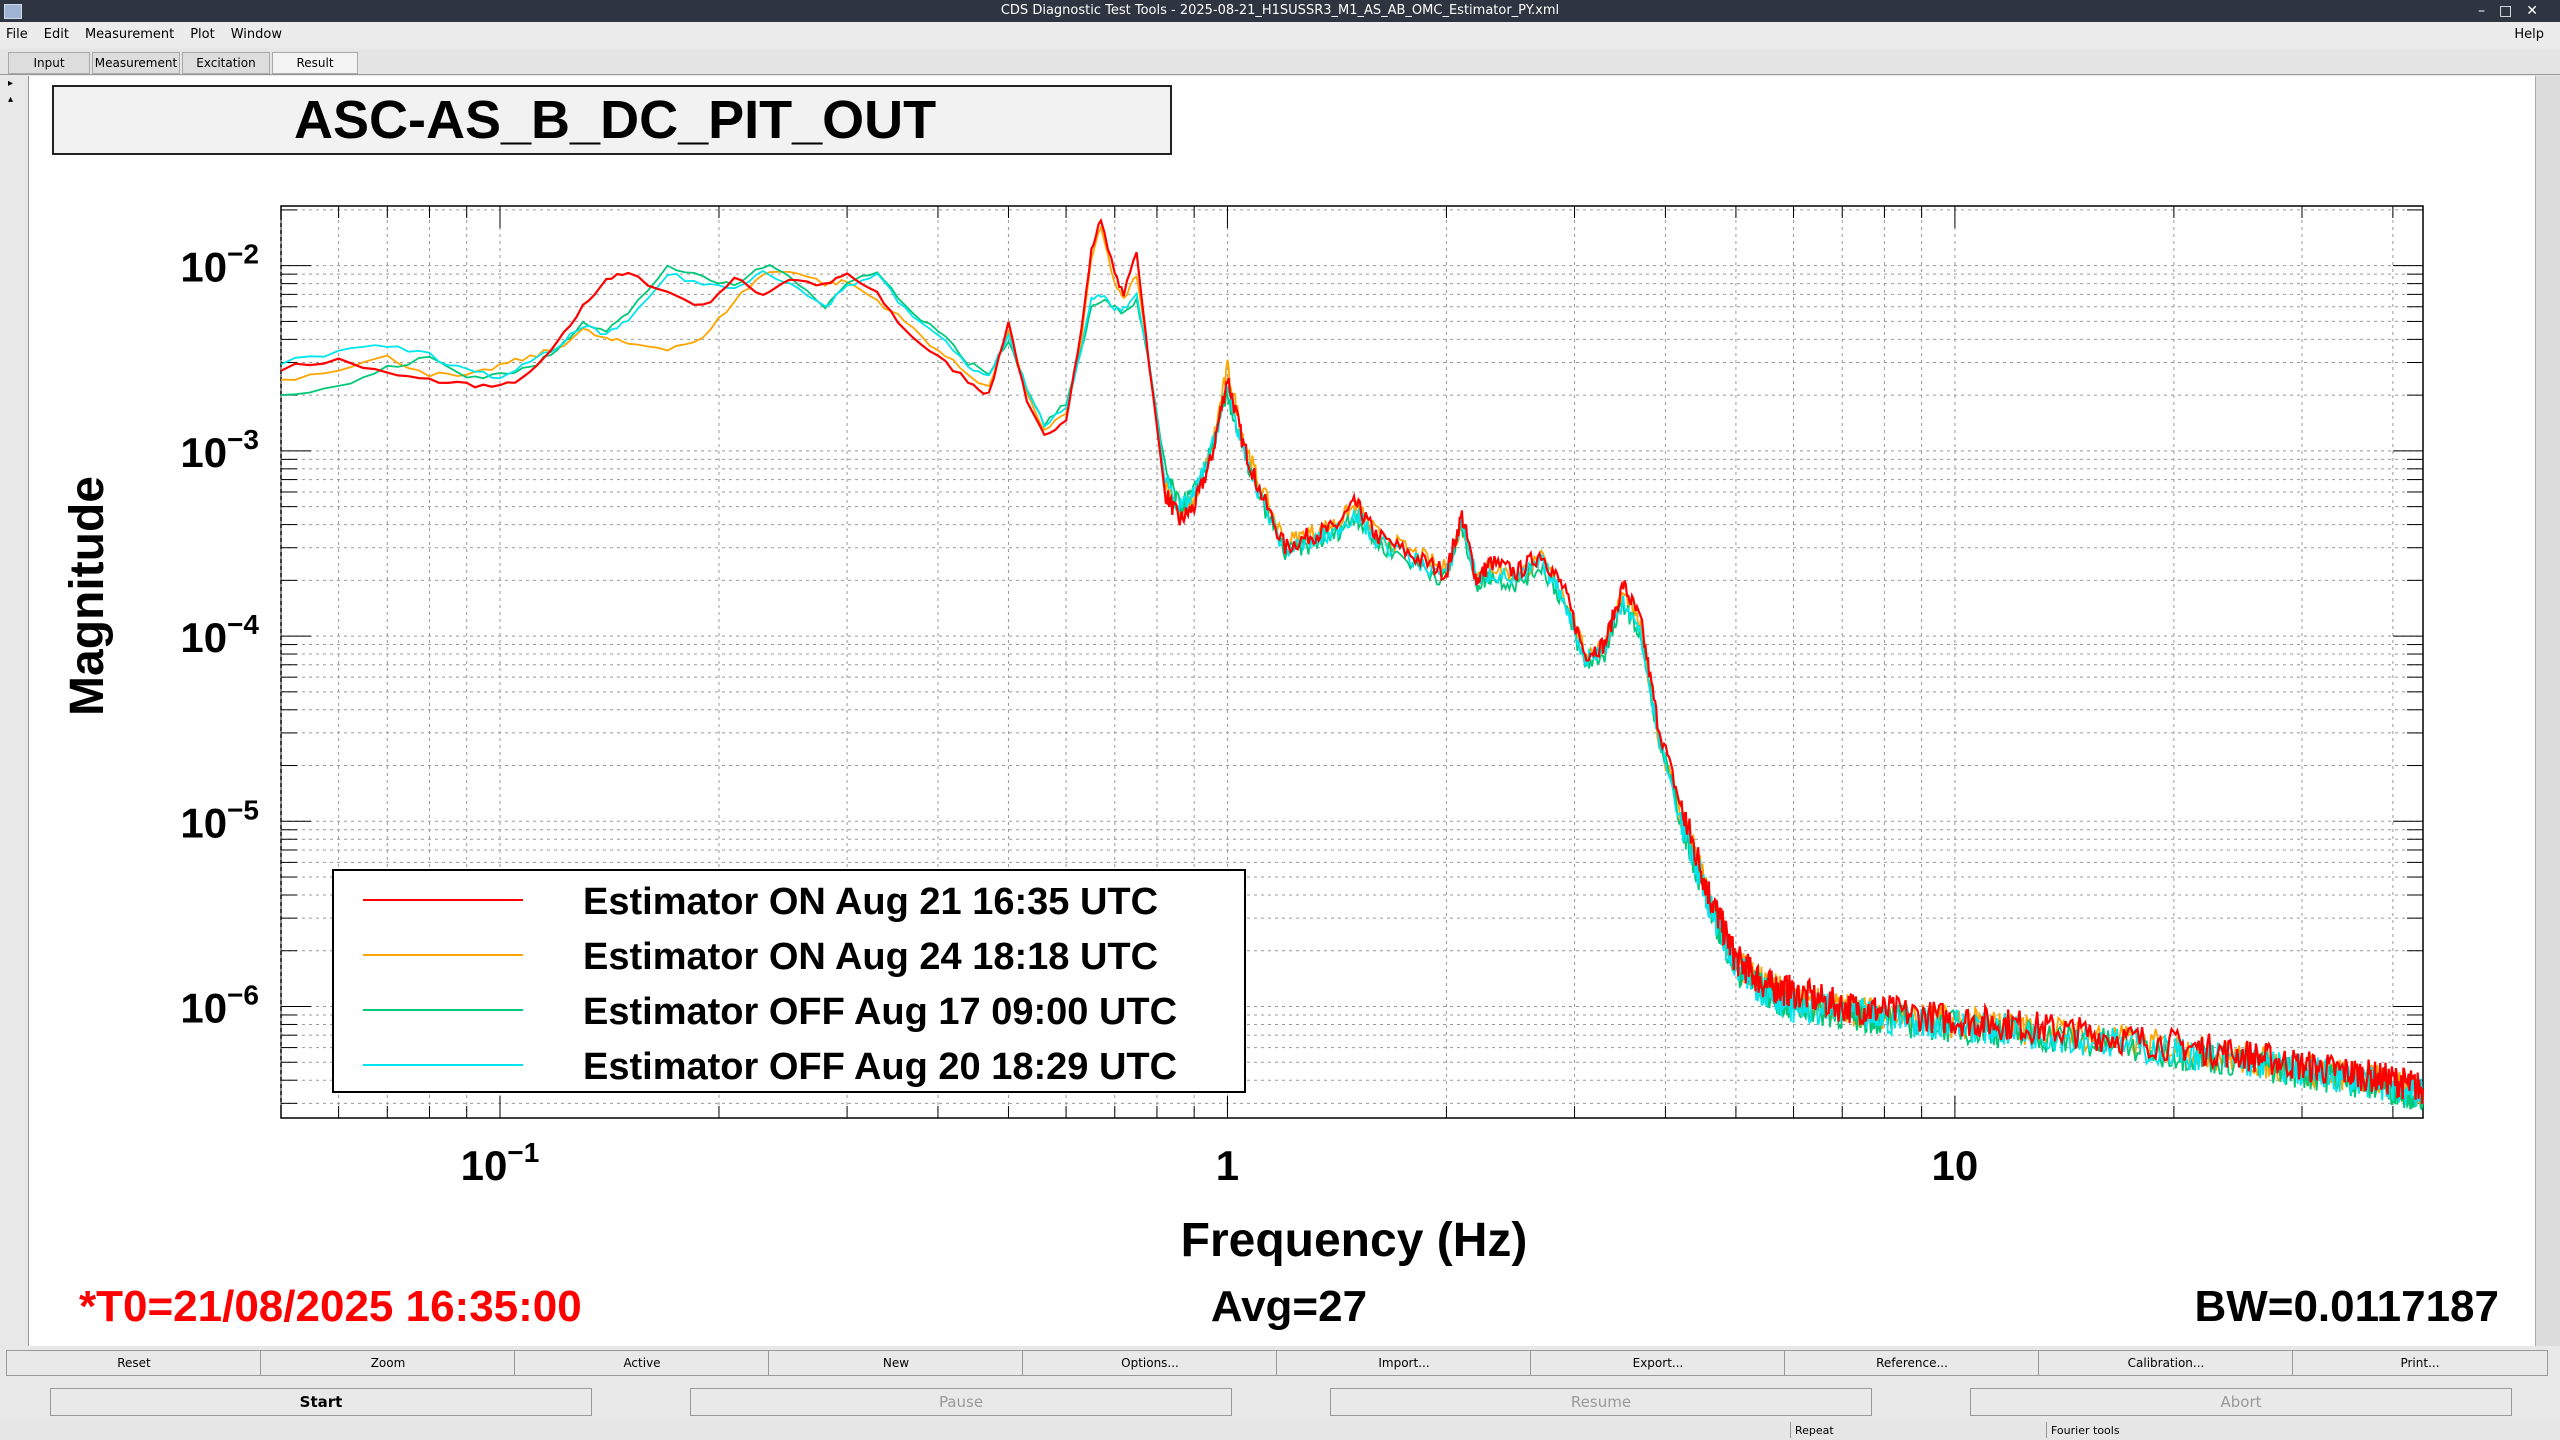  What do you see at coordinates (219, 820) in the screenshot?
I see `y-tick-label: 10⁻⁵` at bounding box center [219, 820].